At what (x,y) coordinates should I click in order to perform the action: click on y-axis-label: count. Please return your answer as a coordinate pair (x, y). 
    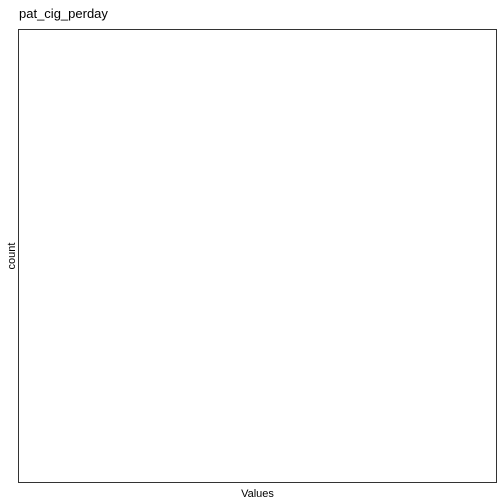
    Looking at the image, I should click on (12, 256).